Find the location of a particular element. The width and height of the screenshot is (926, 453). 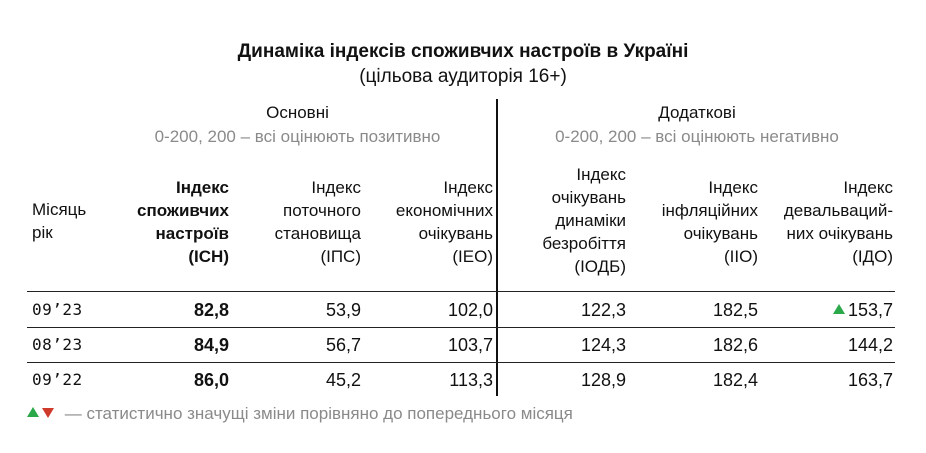

col-header-ich: Індекс споживчих настроїв (ІСН) is located at coordinates (183, 222).